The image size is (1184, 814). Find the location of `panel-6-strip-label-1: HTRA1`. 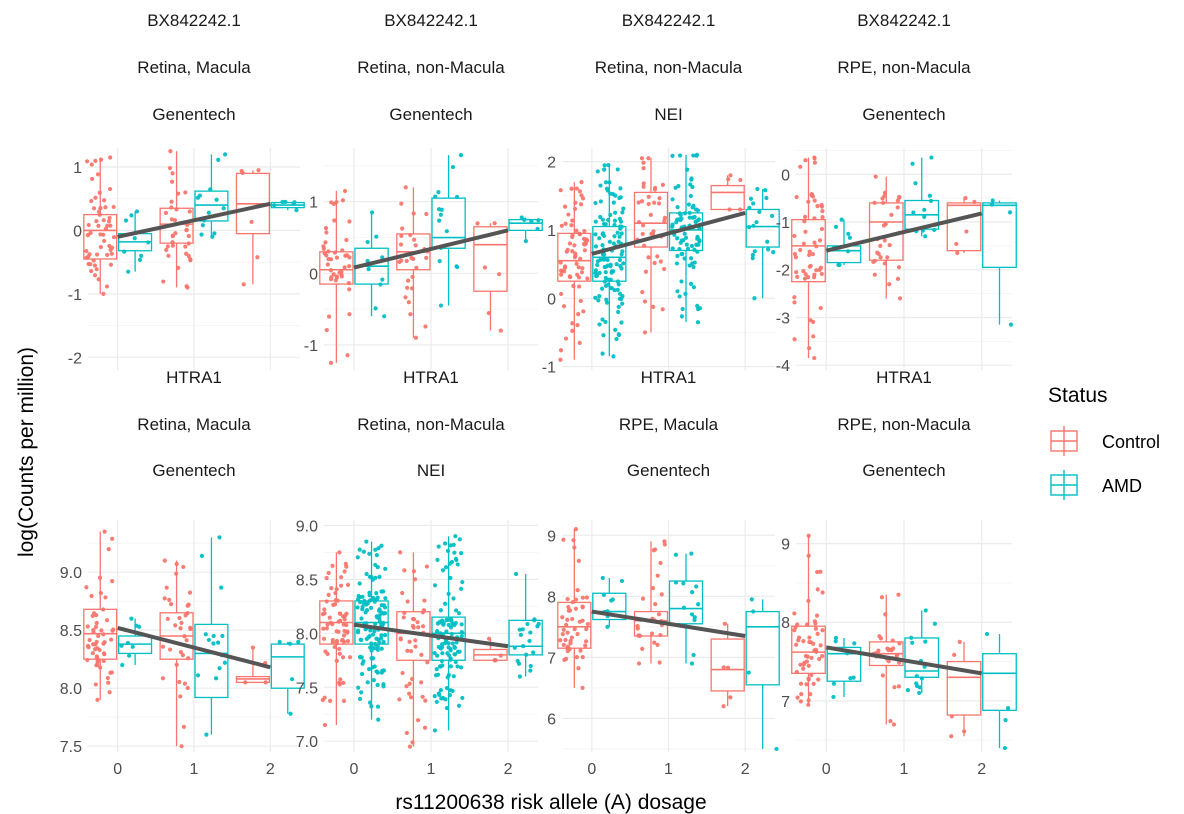

panel-6-strip-label-1: HTRA1 is located at coordinates (431, 377).